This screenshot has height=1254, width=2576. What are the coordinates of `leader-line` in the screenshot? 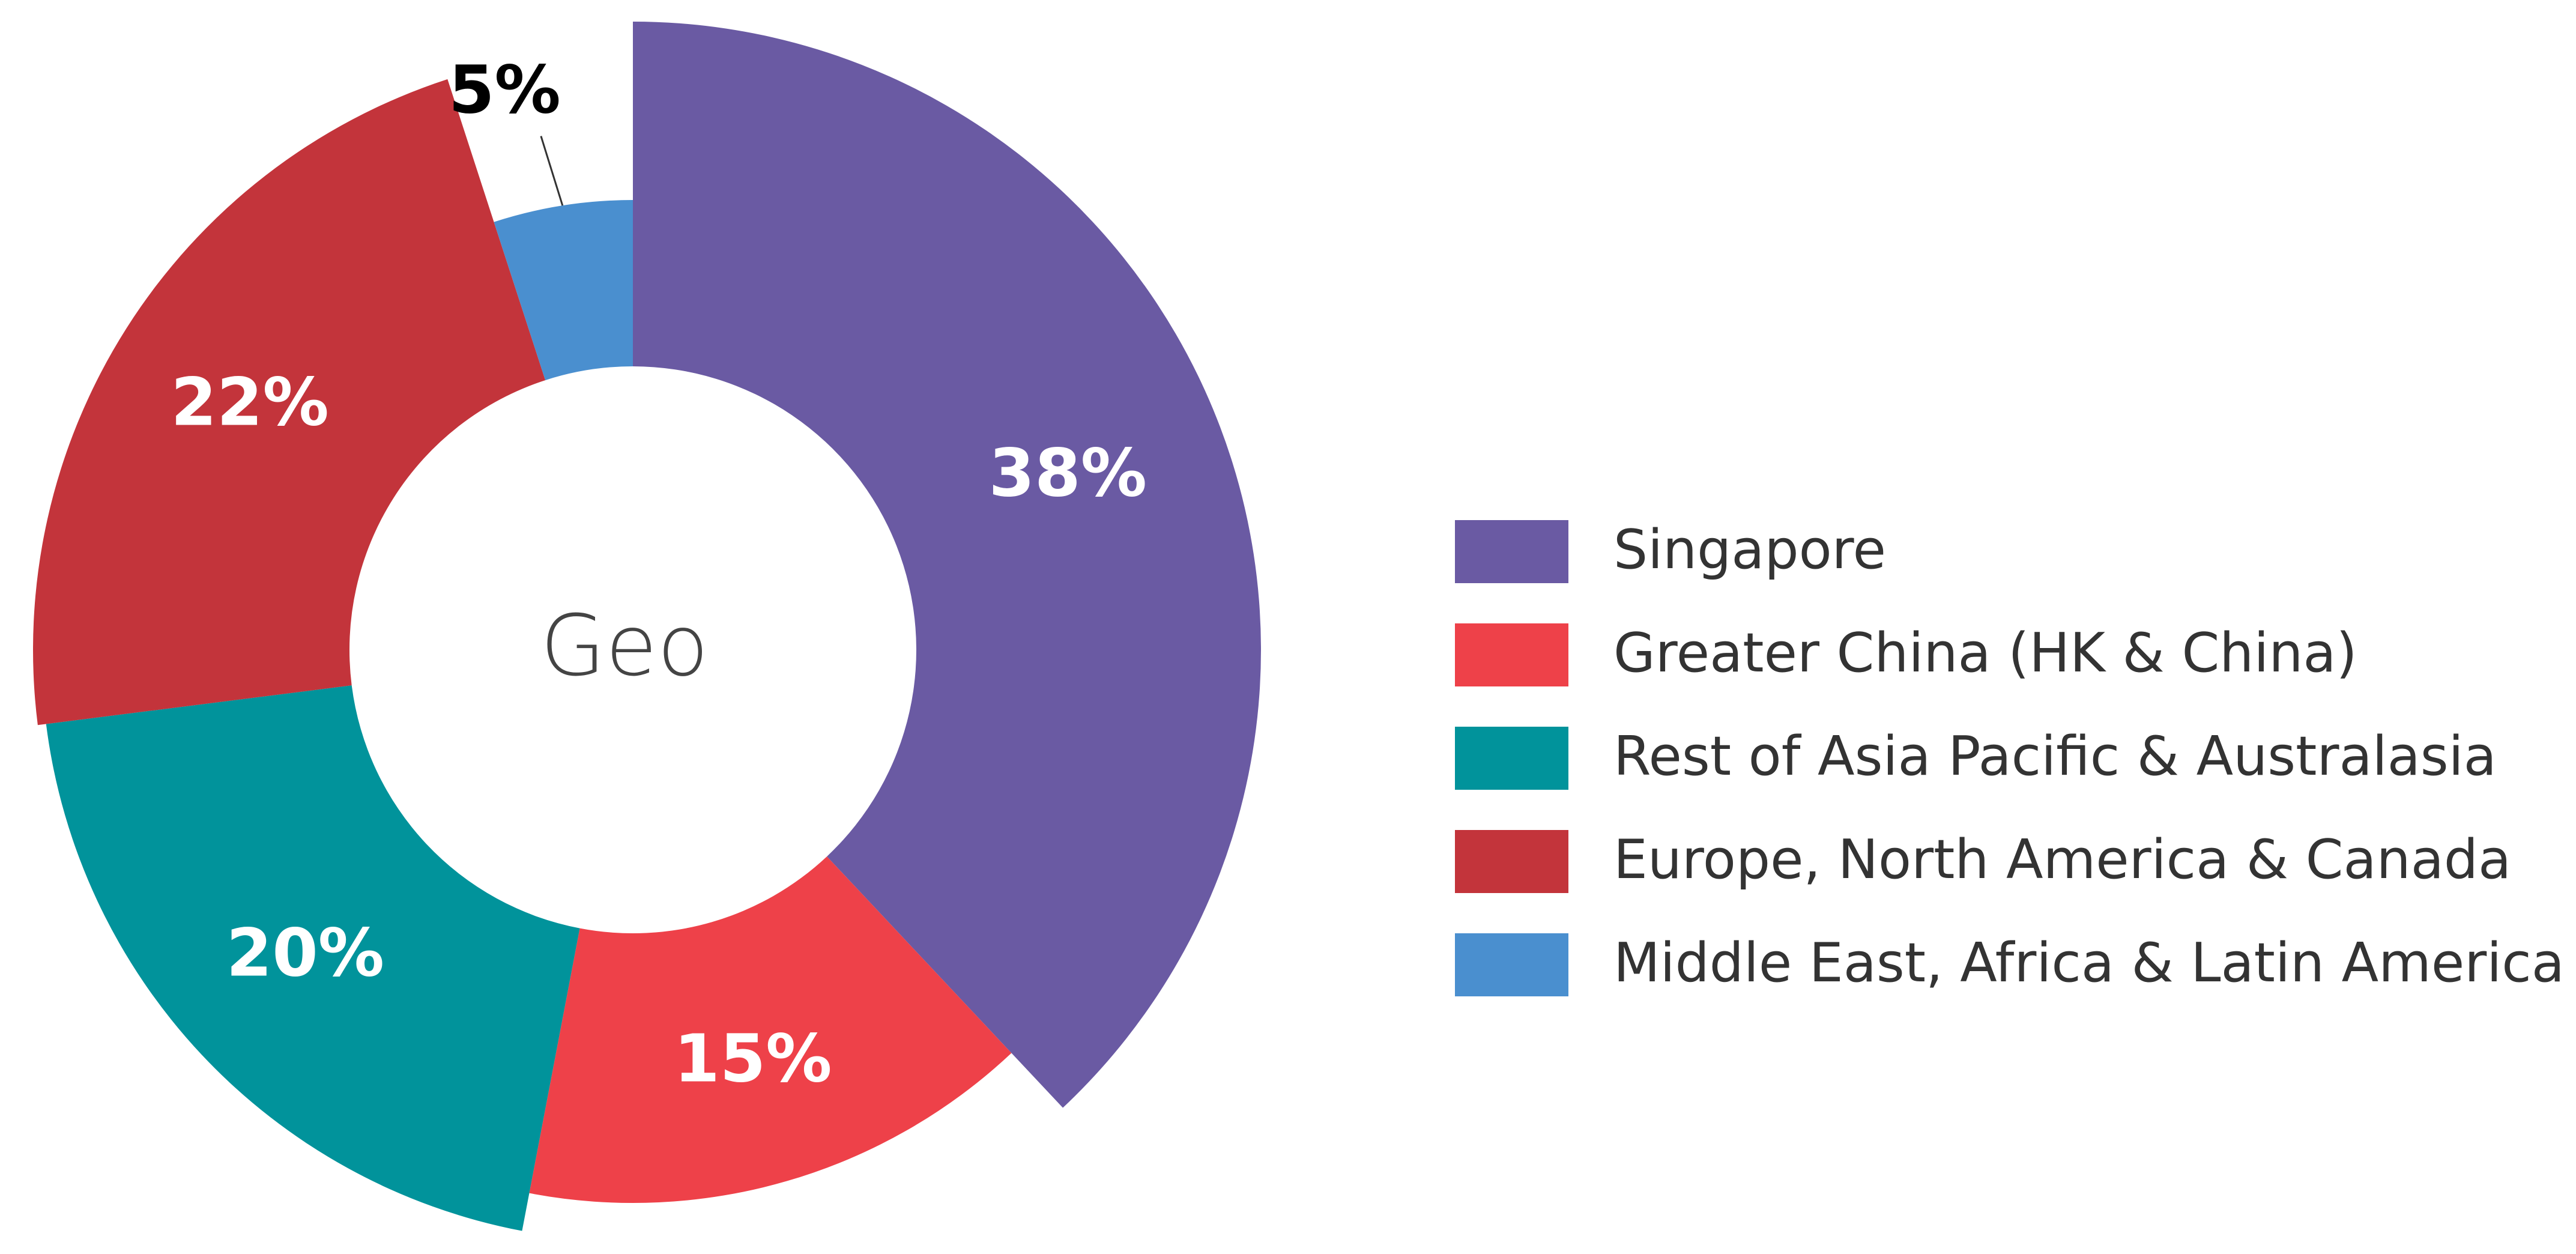 It's located at (552, 171).